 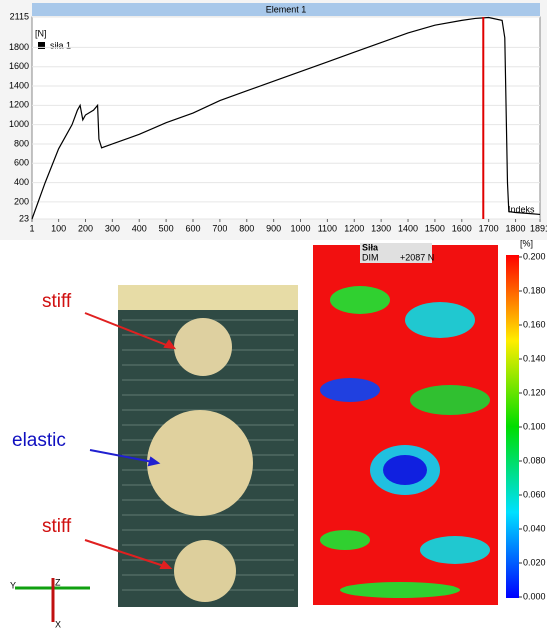 What do you see at coordinates (39, 440) in the screenshot?
I see `annotation: elastic` at bounding box center [39, 440].